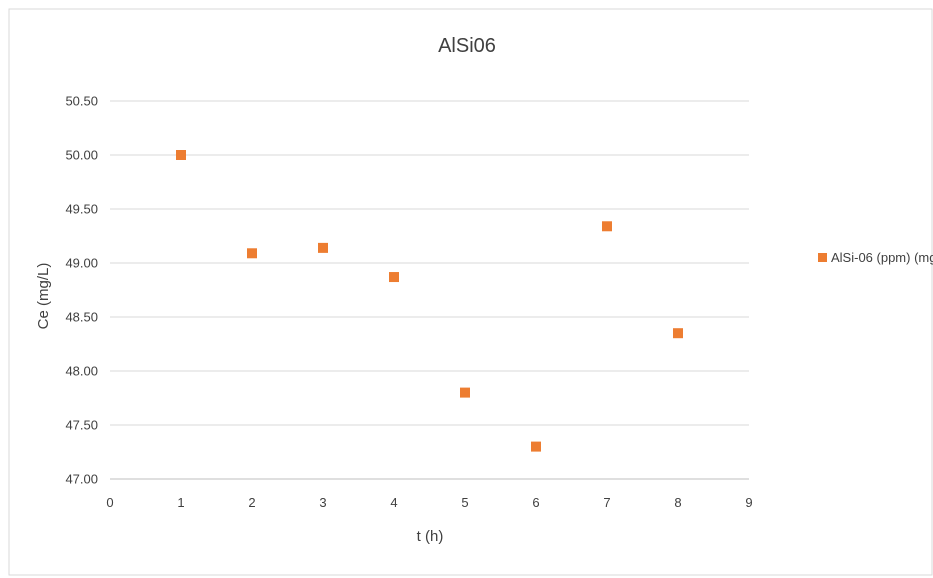 This screenshot has height=578, width=933. I want to click on y-tick-label: 49.50, so click(81, 209).